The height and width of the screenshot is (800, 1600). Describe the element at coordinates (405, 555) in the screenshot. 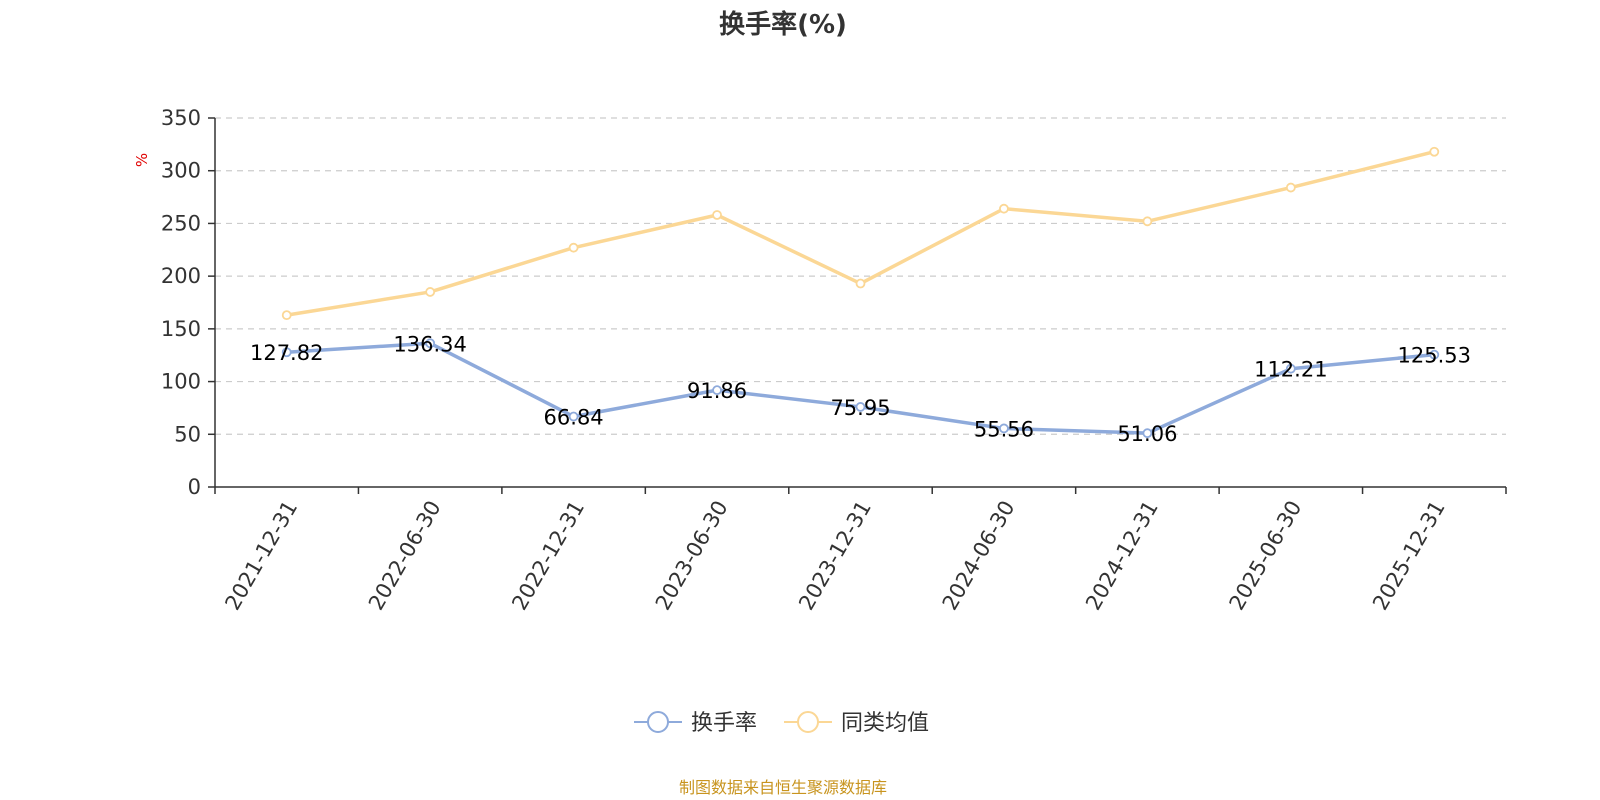

I see `x-tick-label: 2022-06-30` at that location.